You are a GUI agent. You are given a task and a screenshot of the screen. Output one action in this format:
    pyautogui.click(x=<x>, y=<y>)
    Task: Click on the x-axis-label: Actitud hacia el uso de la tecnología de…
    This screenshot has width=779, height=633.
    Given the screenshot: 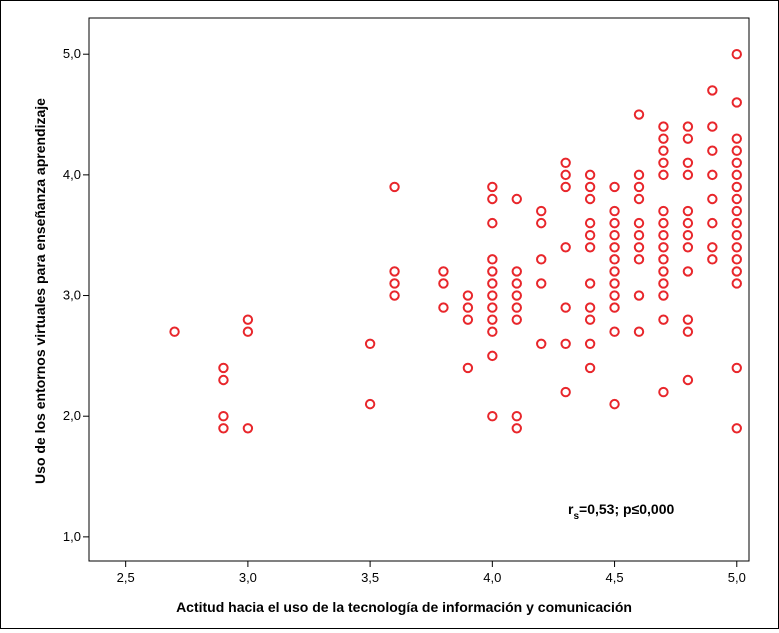 What is the action you would take?
    pyautogui.click(x=404, y=607)
    